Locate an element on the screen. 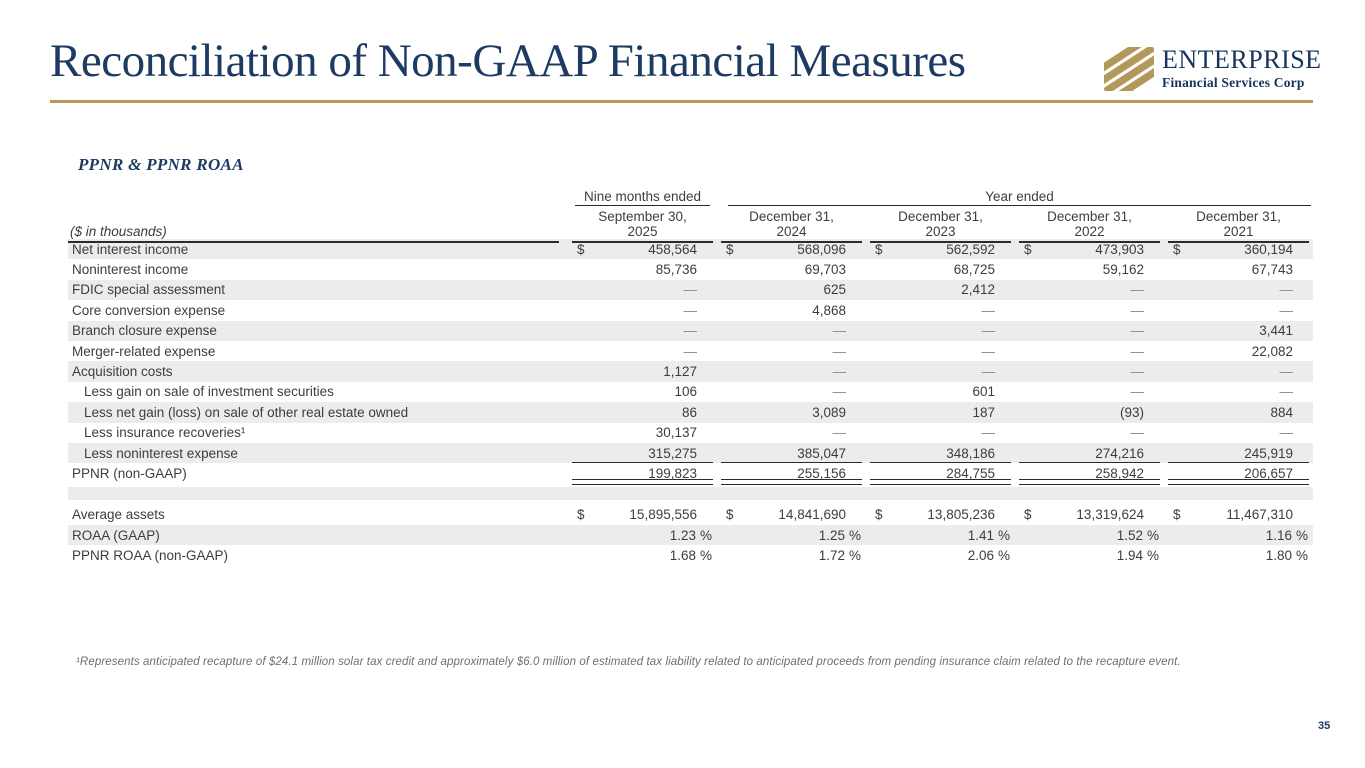 This screenshot has height=768, width=1365. value-cell: 85,736 is located at coordinates (642, 269).